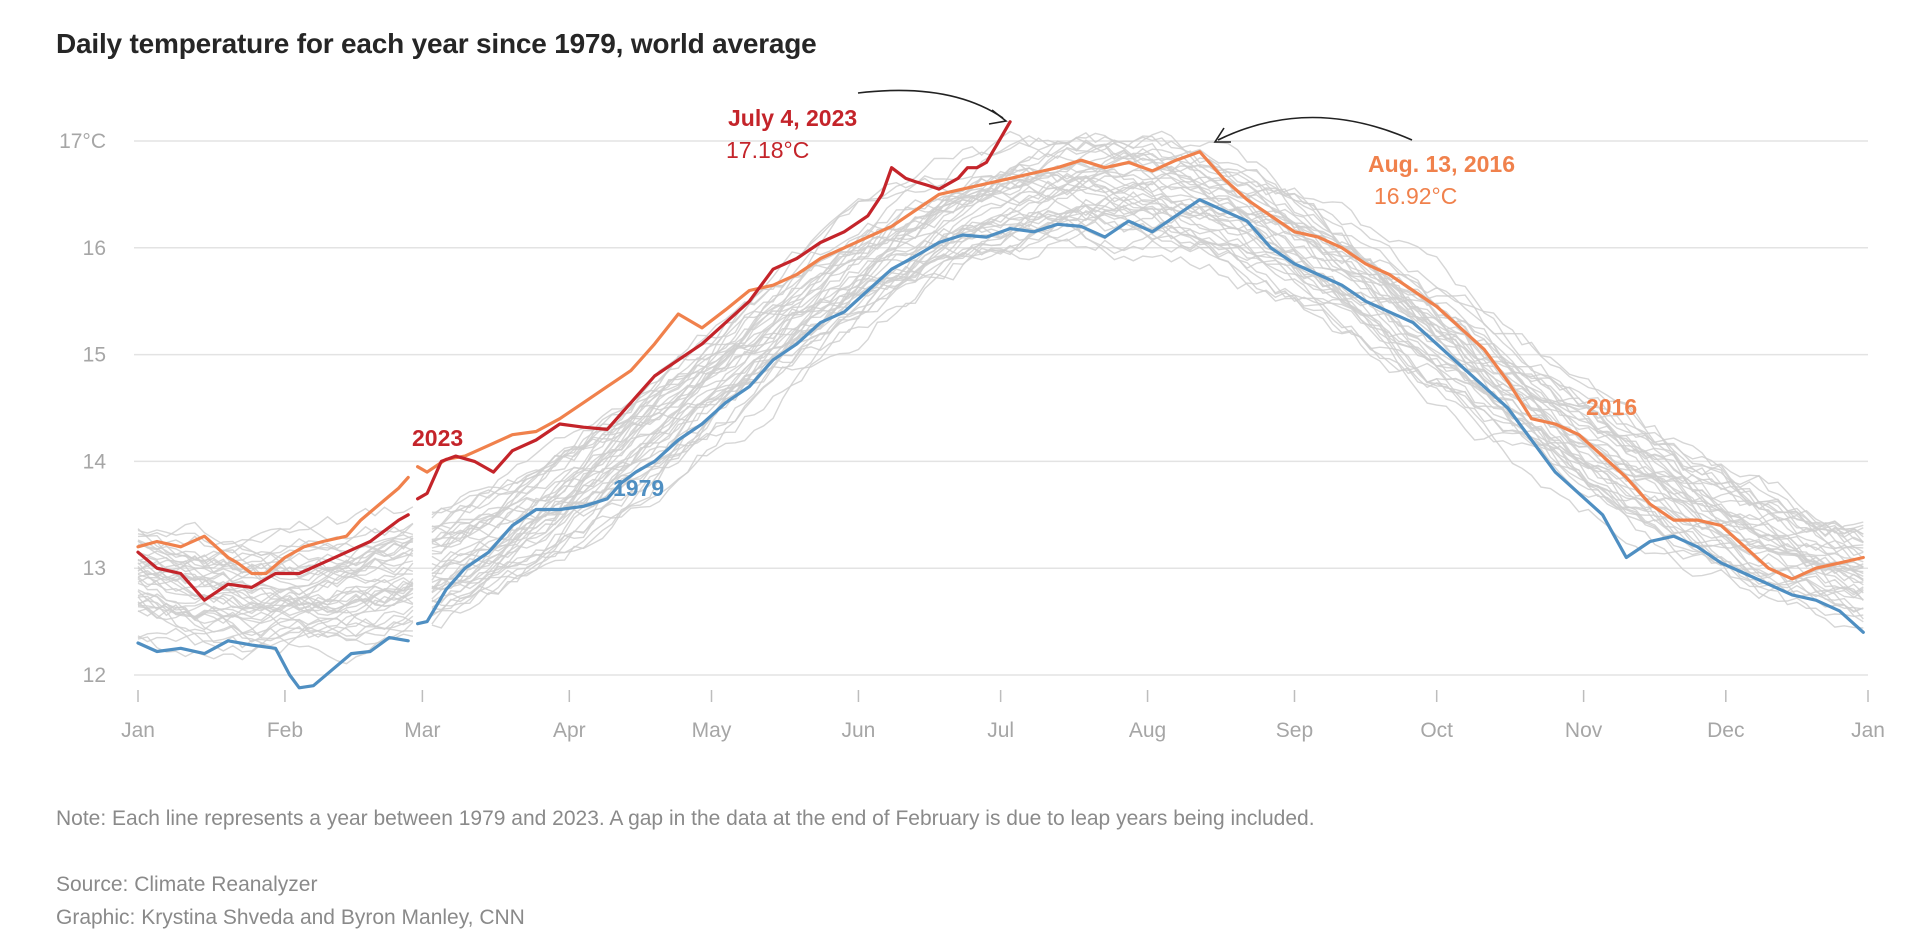 The height and width of the screenshot is (944, 1932). Describe the element at coordinates (95, 461) in the screenshot. I see `y-tick-label: 14` at that location.